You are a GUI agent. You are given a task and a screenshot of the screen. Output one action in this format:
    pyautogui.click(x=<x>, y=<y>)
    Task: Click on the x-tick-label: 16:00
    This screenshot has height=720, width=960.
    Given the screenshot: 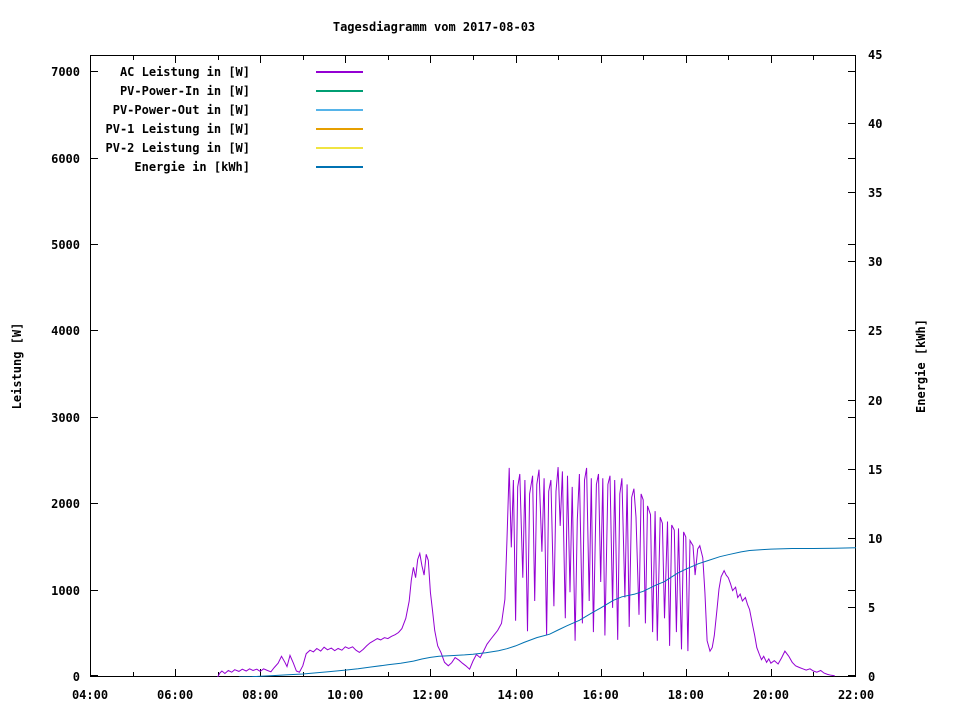 What is the action you would take?
    pyautogui.click(x=600, y=695)
    